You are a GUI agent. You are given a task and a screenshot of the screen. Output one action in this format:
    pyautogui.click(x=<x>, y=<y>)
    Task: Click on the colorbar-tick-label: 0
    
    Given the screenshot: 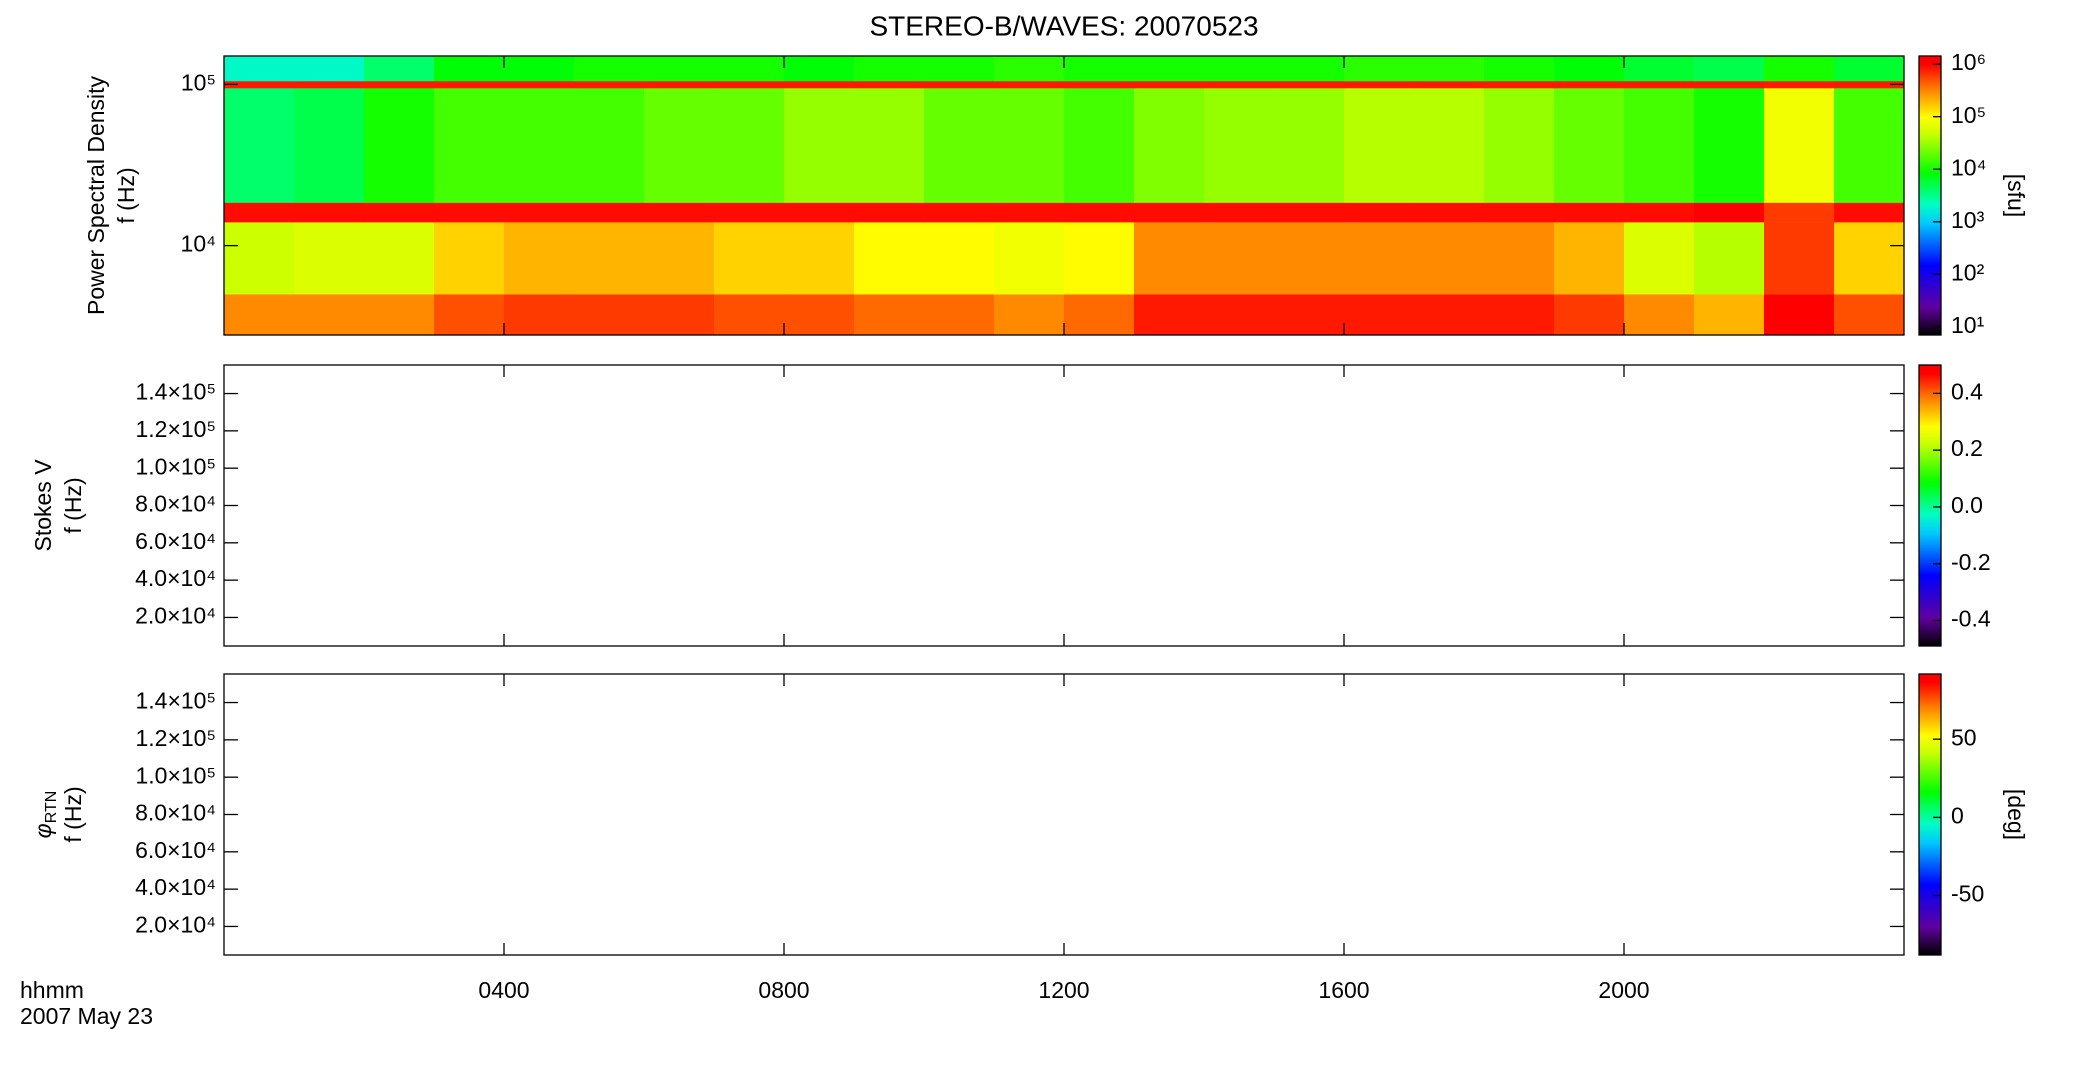 What is the action you would take?
    pyautogui.click(x=1957, y=815)
    